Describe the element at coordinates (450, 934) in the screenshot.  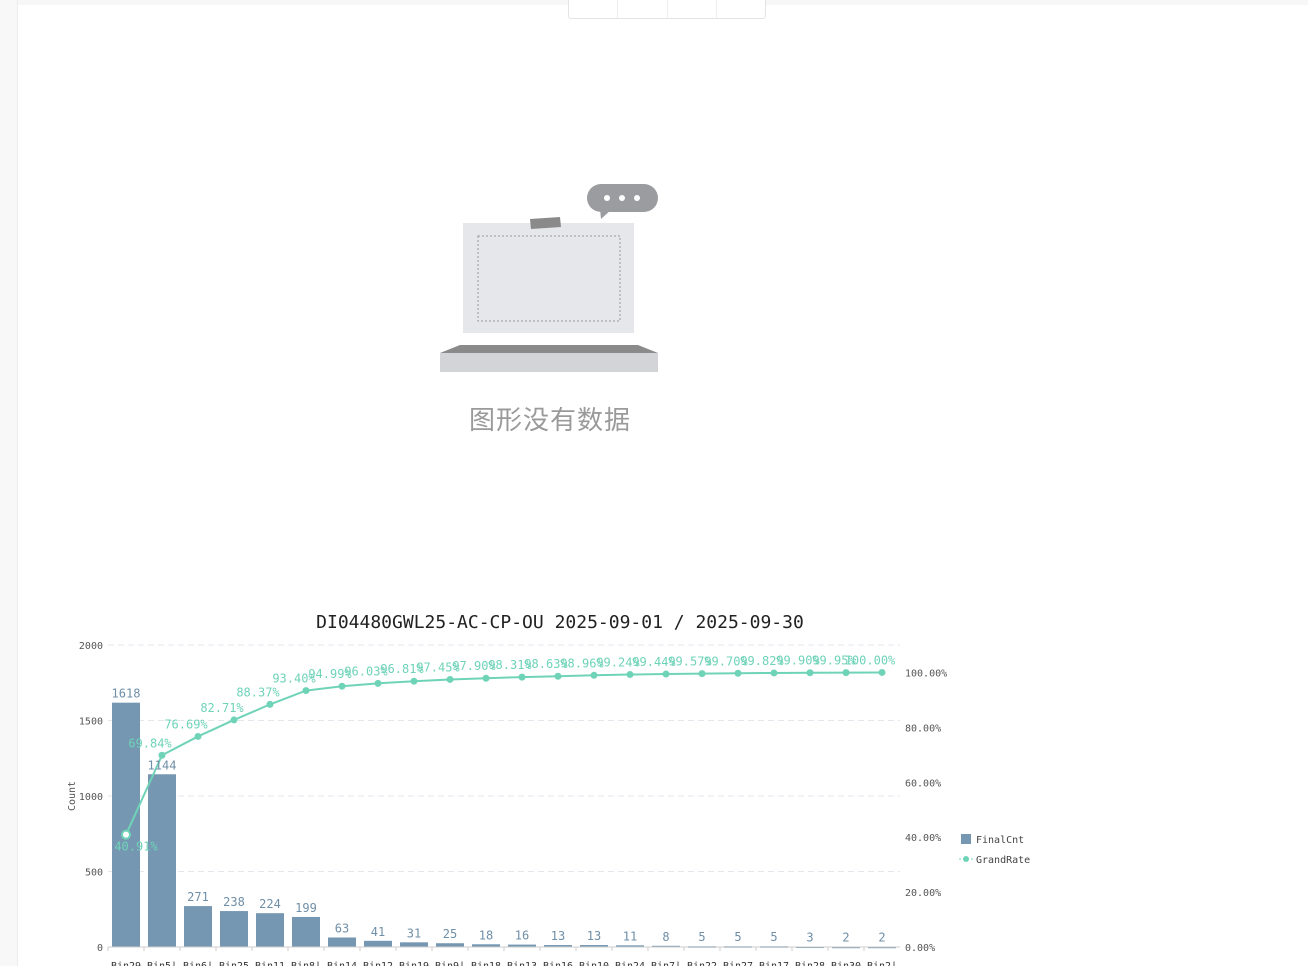
I see `bar-value-label: 25` at that location.